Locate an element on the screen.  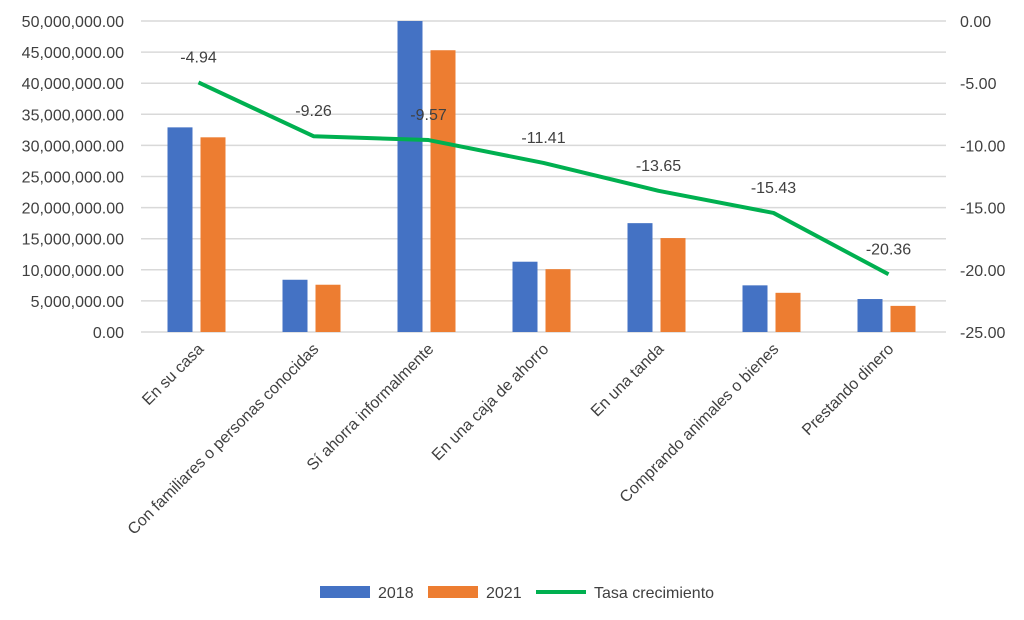
data-label: -15.43 is located at coordinates (773, 188).